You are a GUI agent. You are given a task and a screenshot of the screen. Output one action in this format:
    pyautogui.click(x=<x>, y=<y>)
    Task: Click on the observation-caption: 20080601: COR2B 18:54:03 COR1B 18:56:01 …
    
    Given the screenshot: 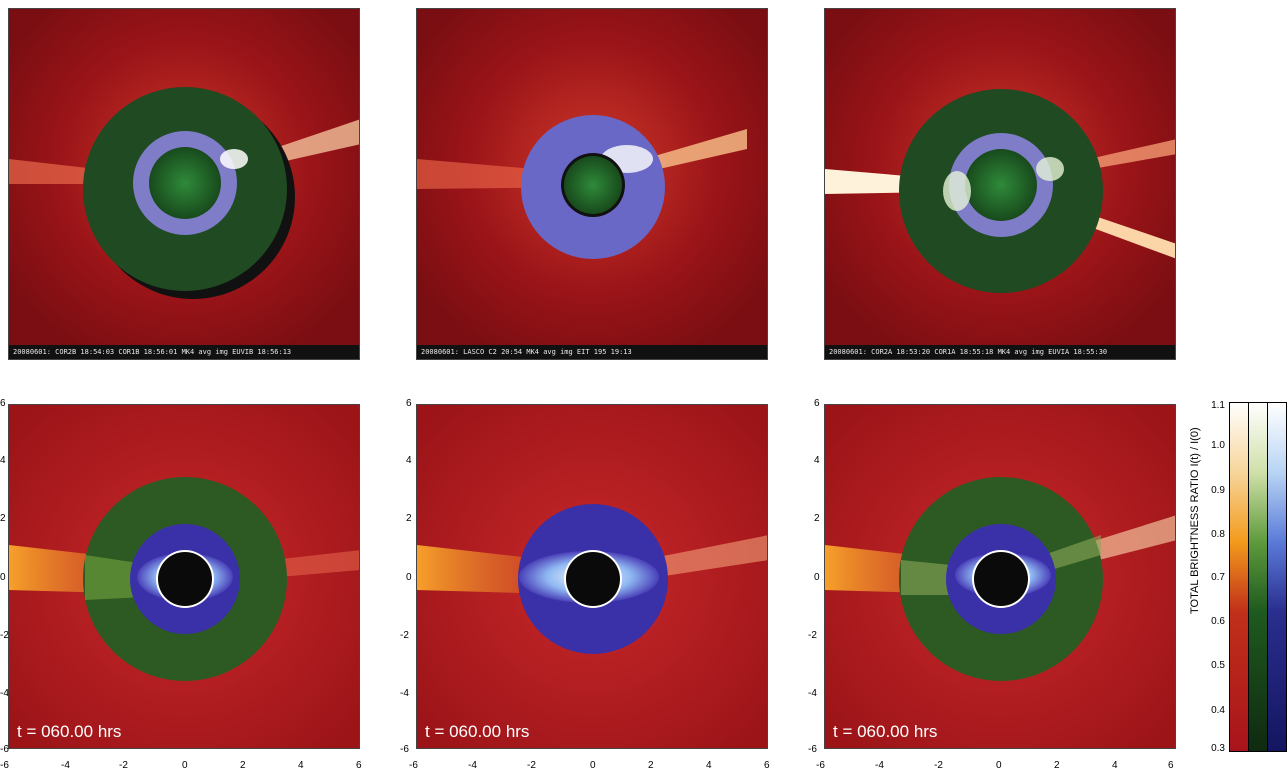 What is the action you would take?
    pyautogui.click(x=184, y=352)
    